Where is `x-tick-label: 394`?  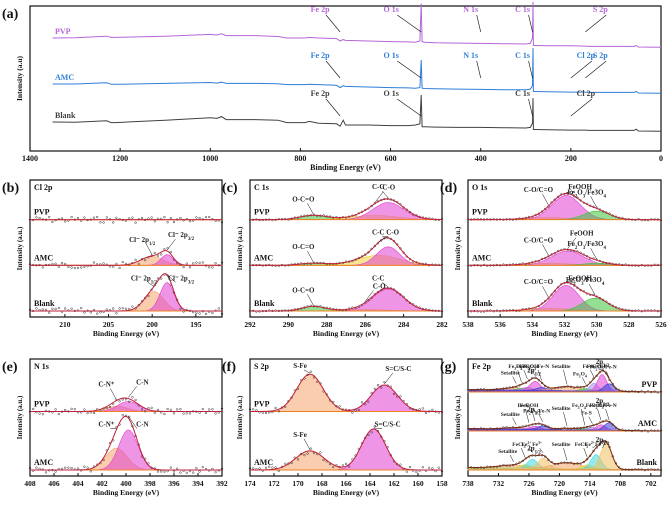
x-tick-label: 394 is located at coordinates (198, 483).